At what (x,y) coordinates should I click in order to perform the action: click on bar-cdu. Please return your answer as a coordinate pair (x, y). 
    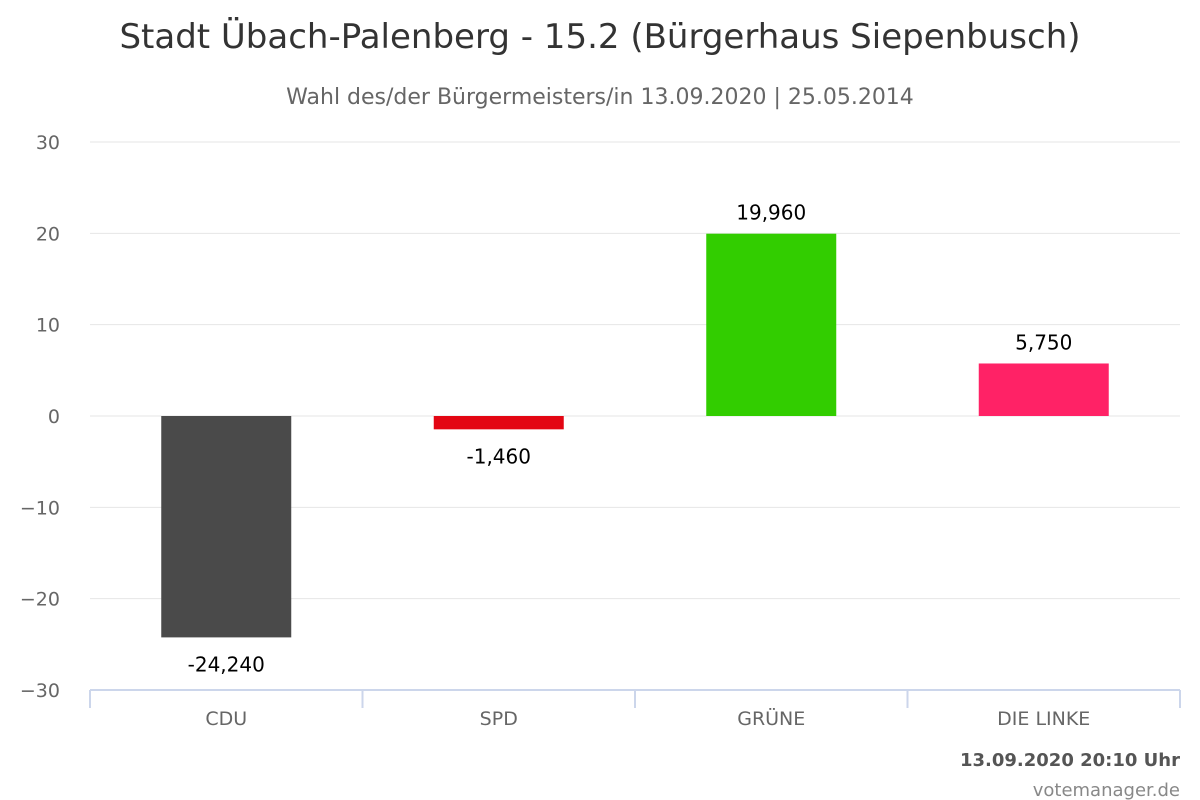
    Looking at the image, I should click on (226, 527).